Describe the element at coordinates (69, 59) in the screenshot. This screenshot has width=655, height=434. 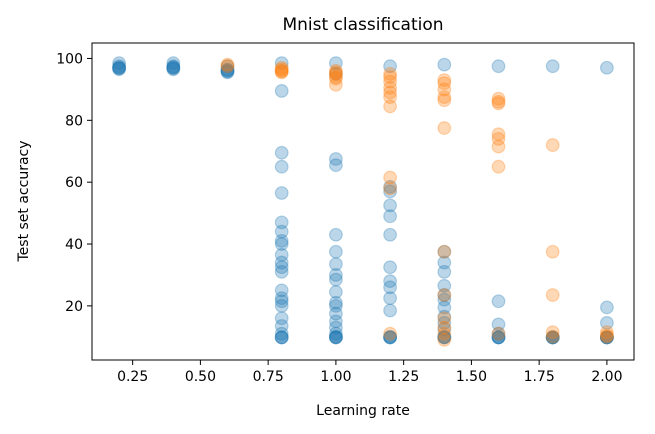
I see `y-tick-label: 100` at that location.